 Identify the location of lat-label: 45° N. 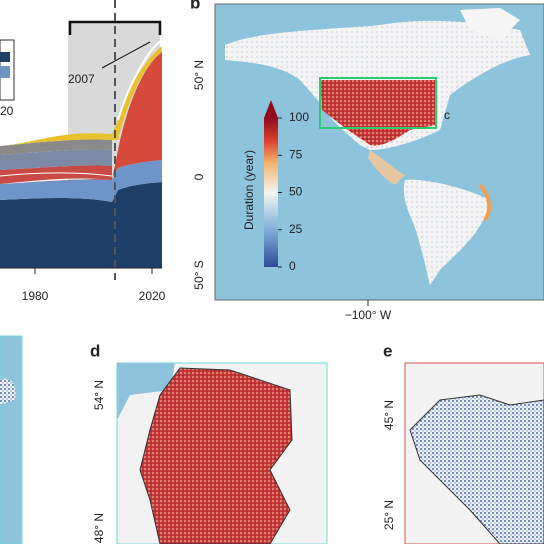
(389, 415).